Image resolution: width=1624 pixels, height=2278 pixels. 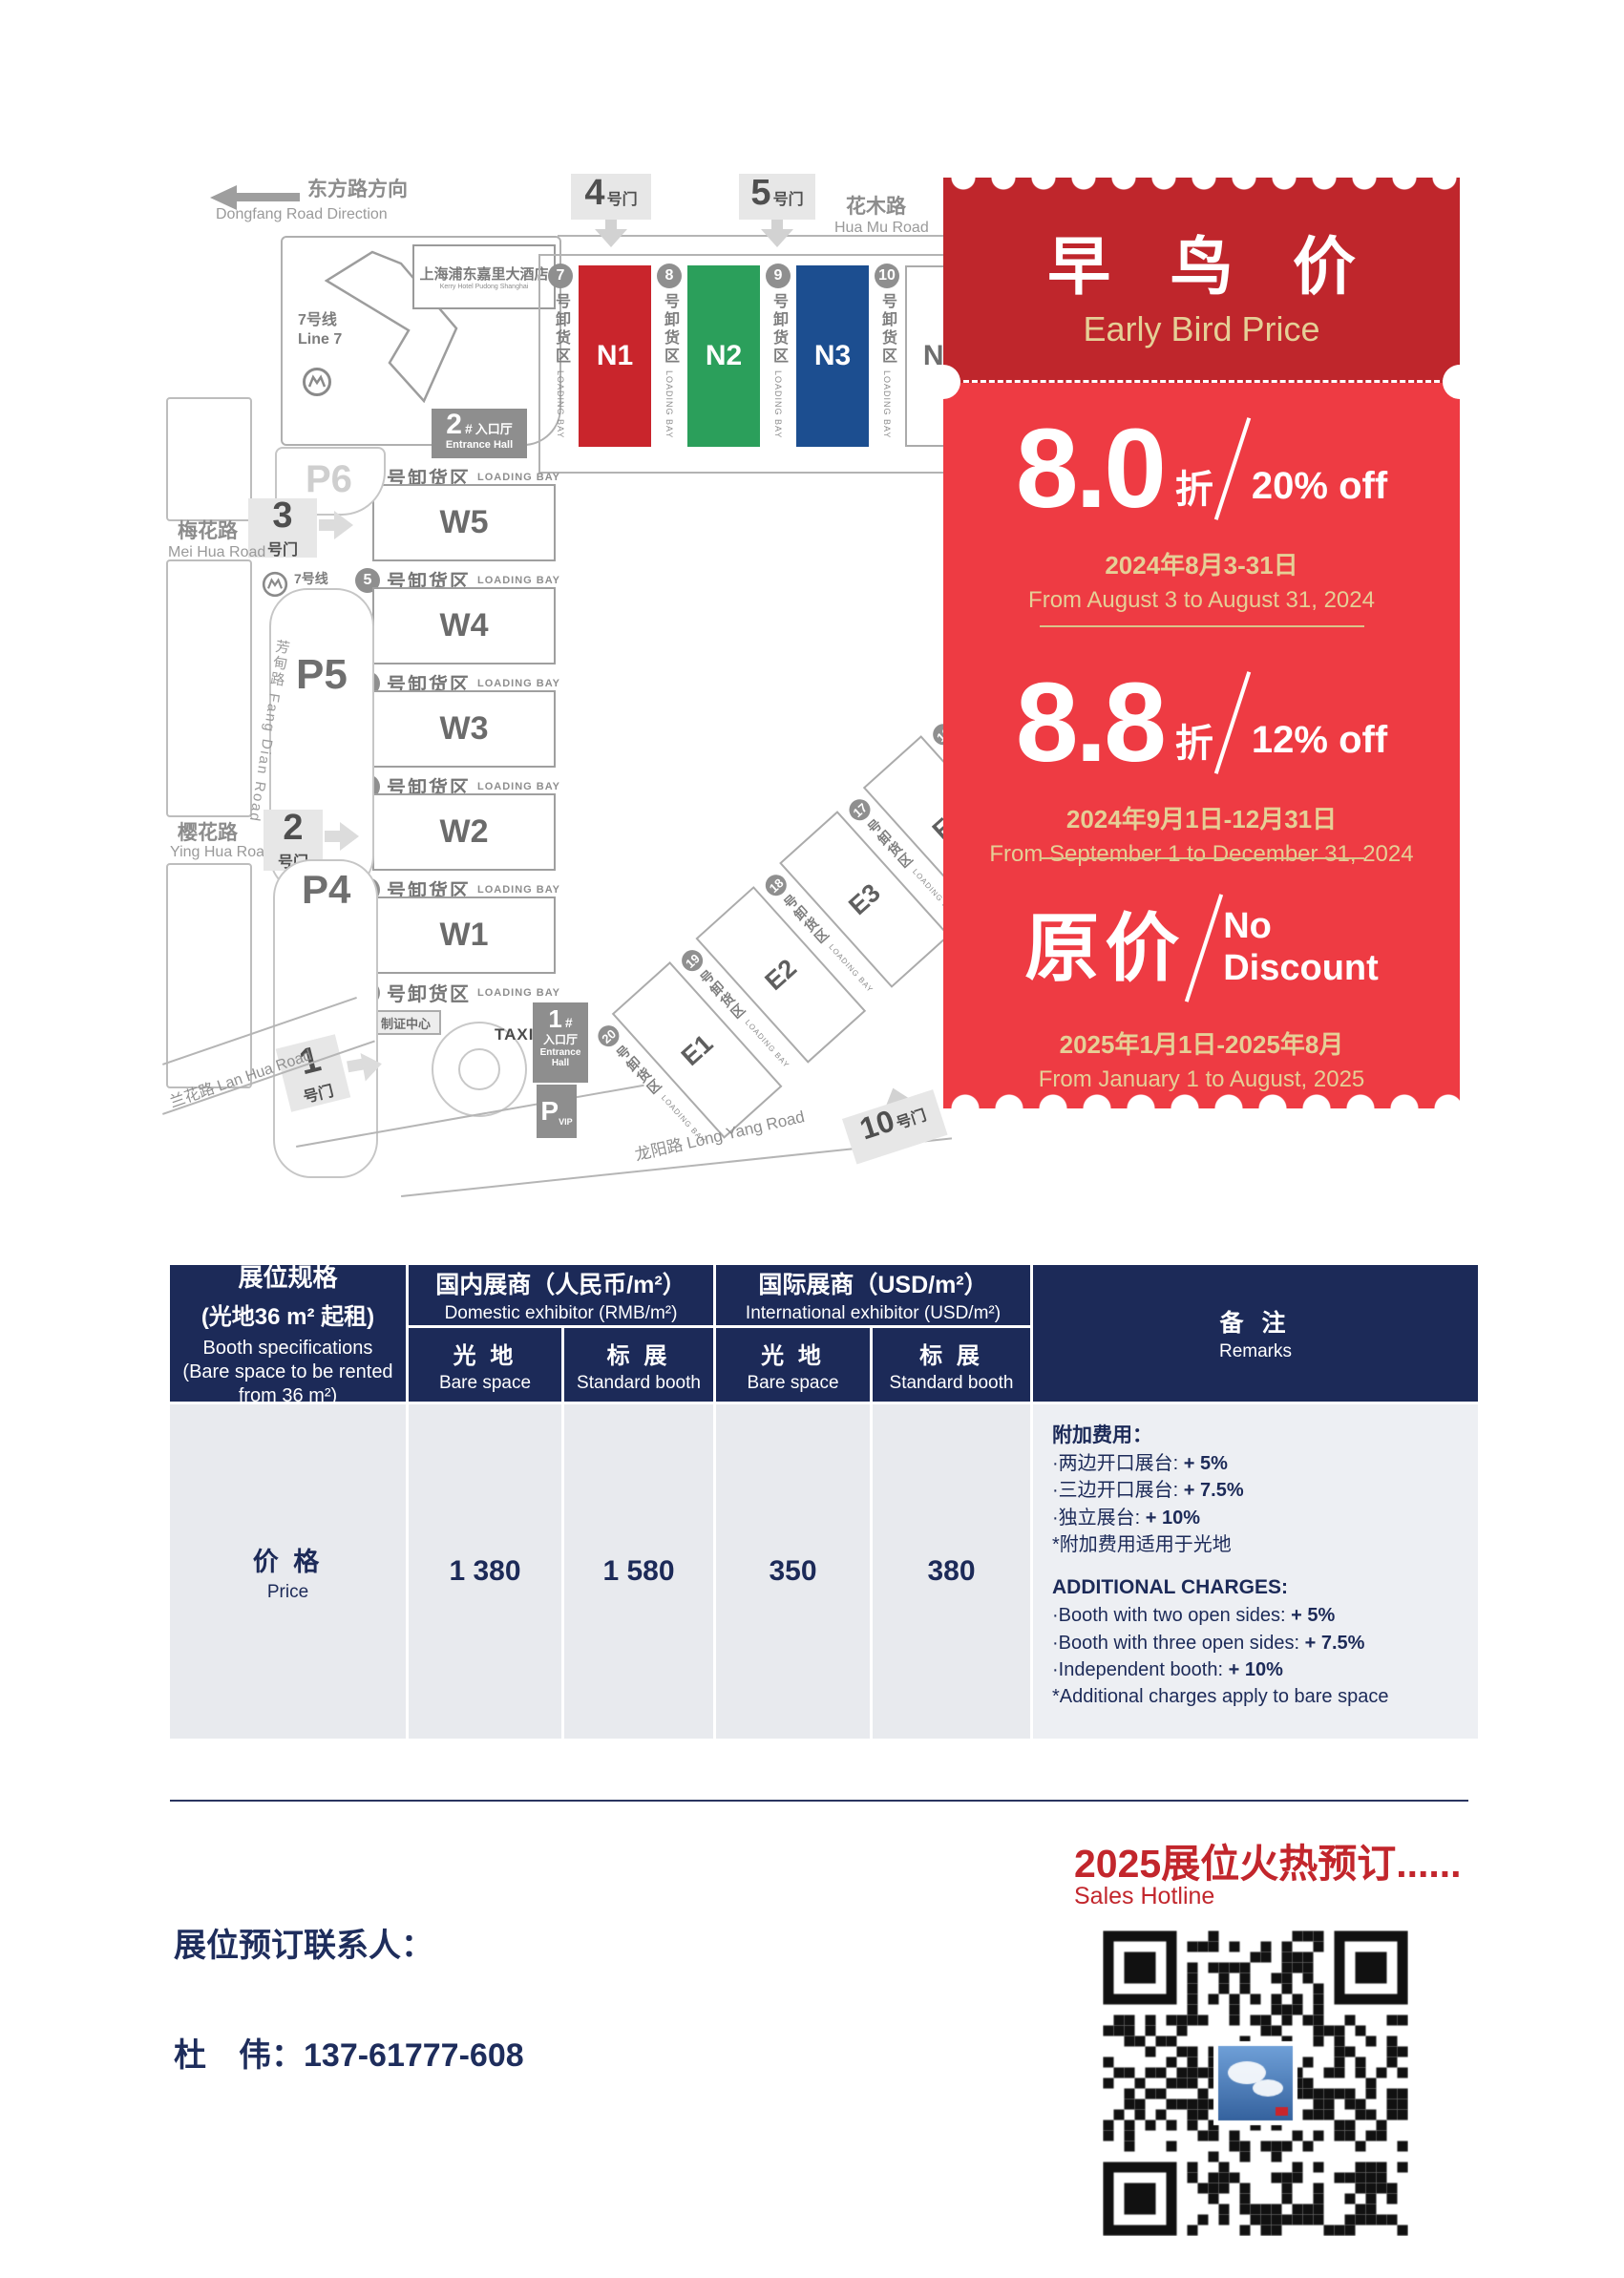 I want to click on contact-phone-number: 137-61777-608, so click(x=414, y=2055).